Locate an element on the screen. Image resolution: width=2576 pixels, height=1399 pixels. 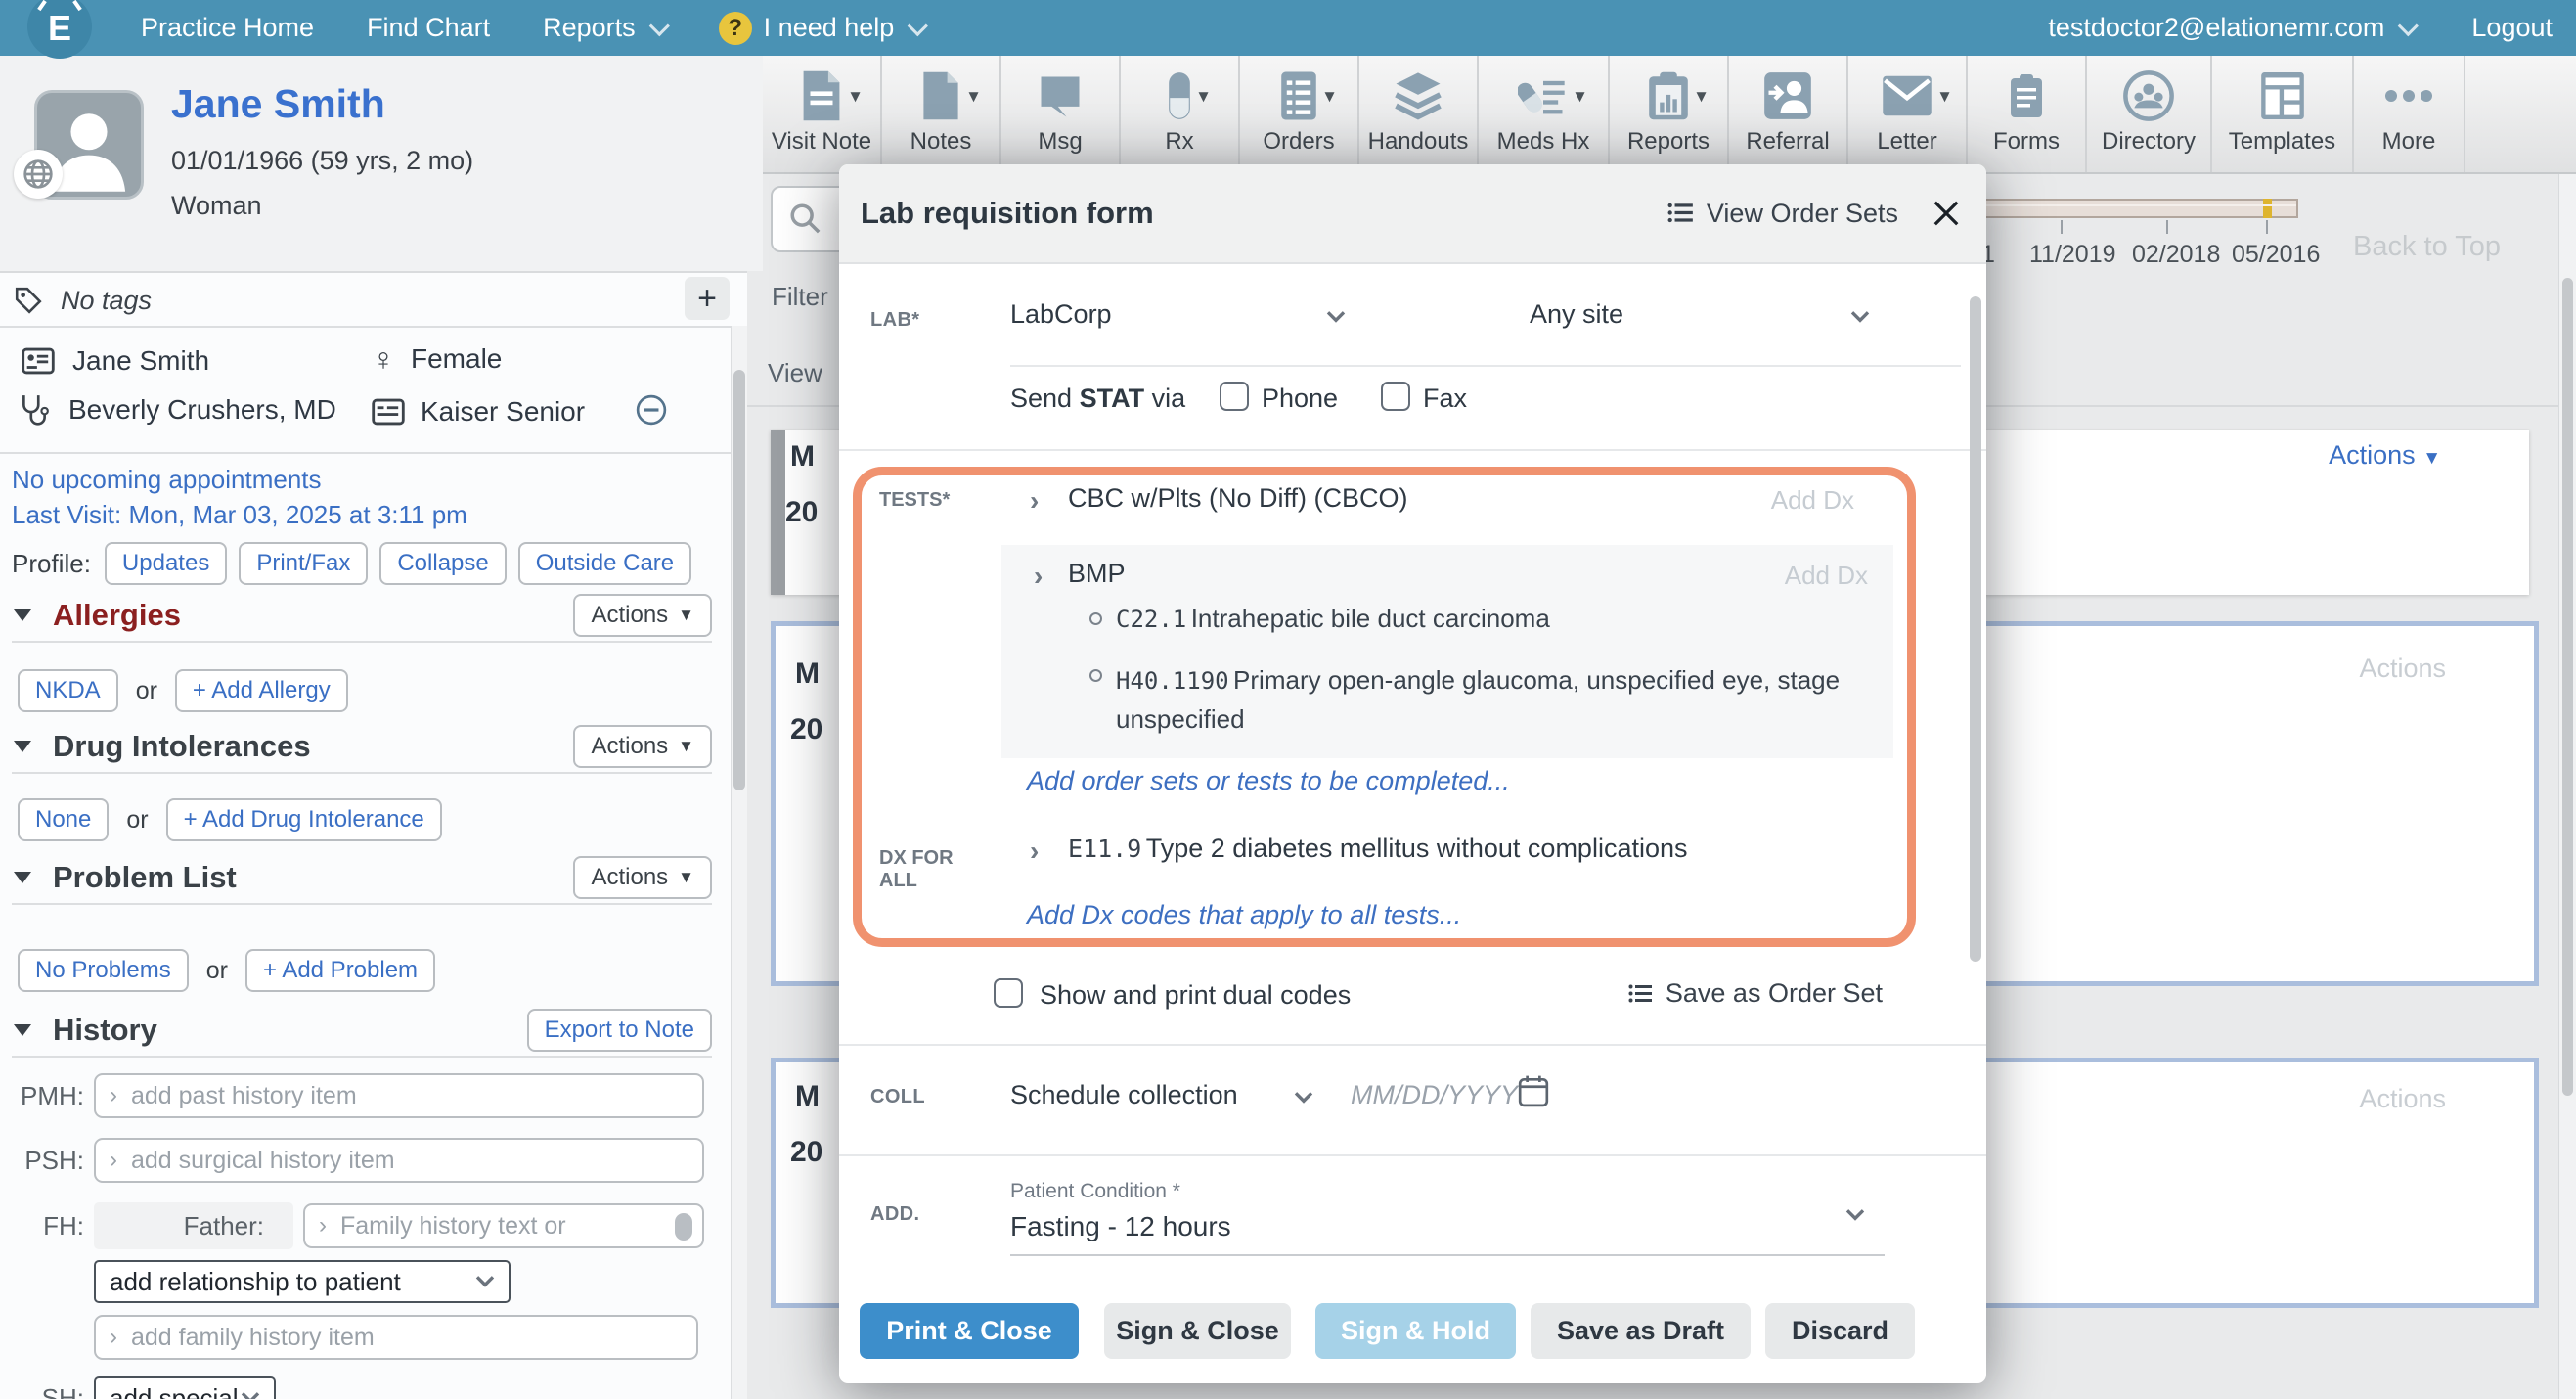
dx-item: C22.1 Intrahepatic bile duct carcinoma is located at coordinates (1320, 619).